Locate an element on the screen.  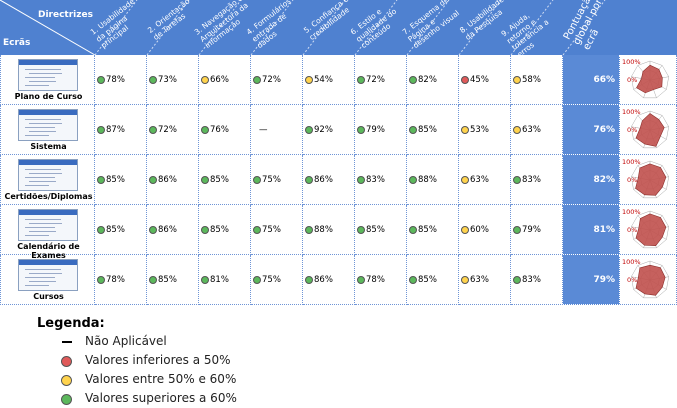
screen-name: Plano de Curso is located at coordinates (48, 96).